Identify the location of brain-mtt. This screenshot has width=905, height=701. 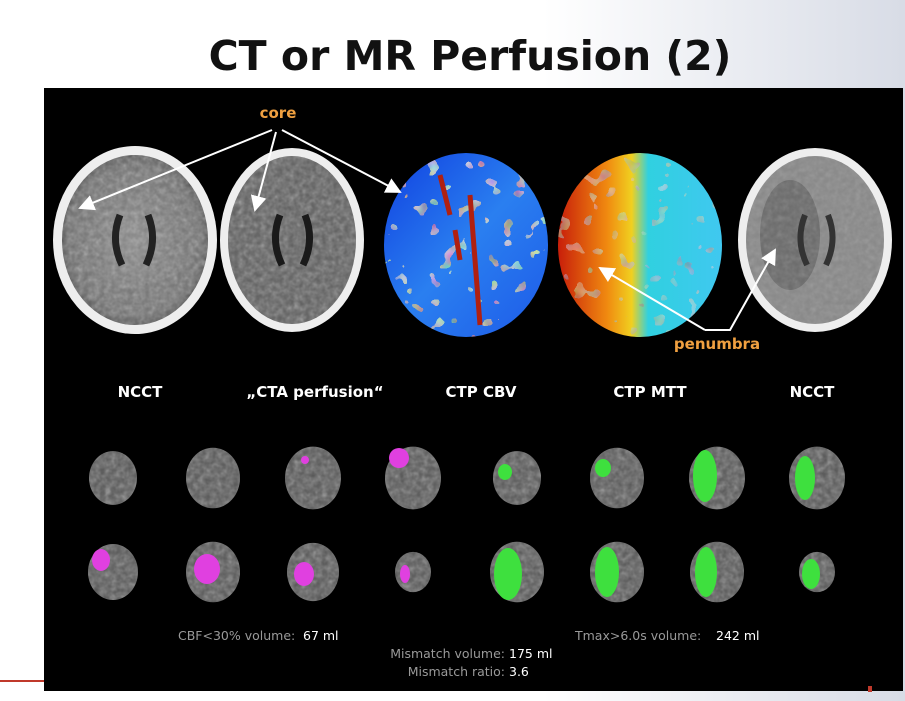
(640, 245).